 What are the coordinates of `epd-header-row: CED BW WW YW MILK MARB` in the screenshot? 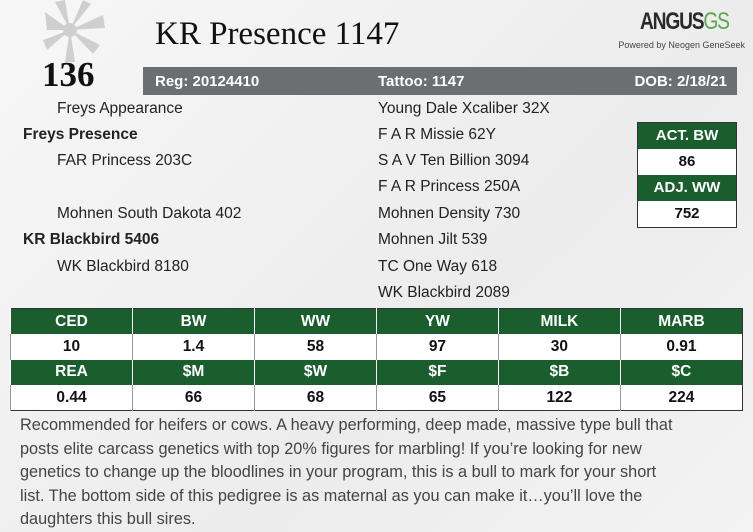 It's located at (376, 321).